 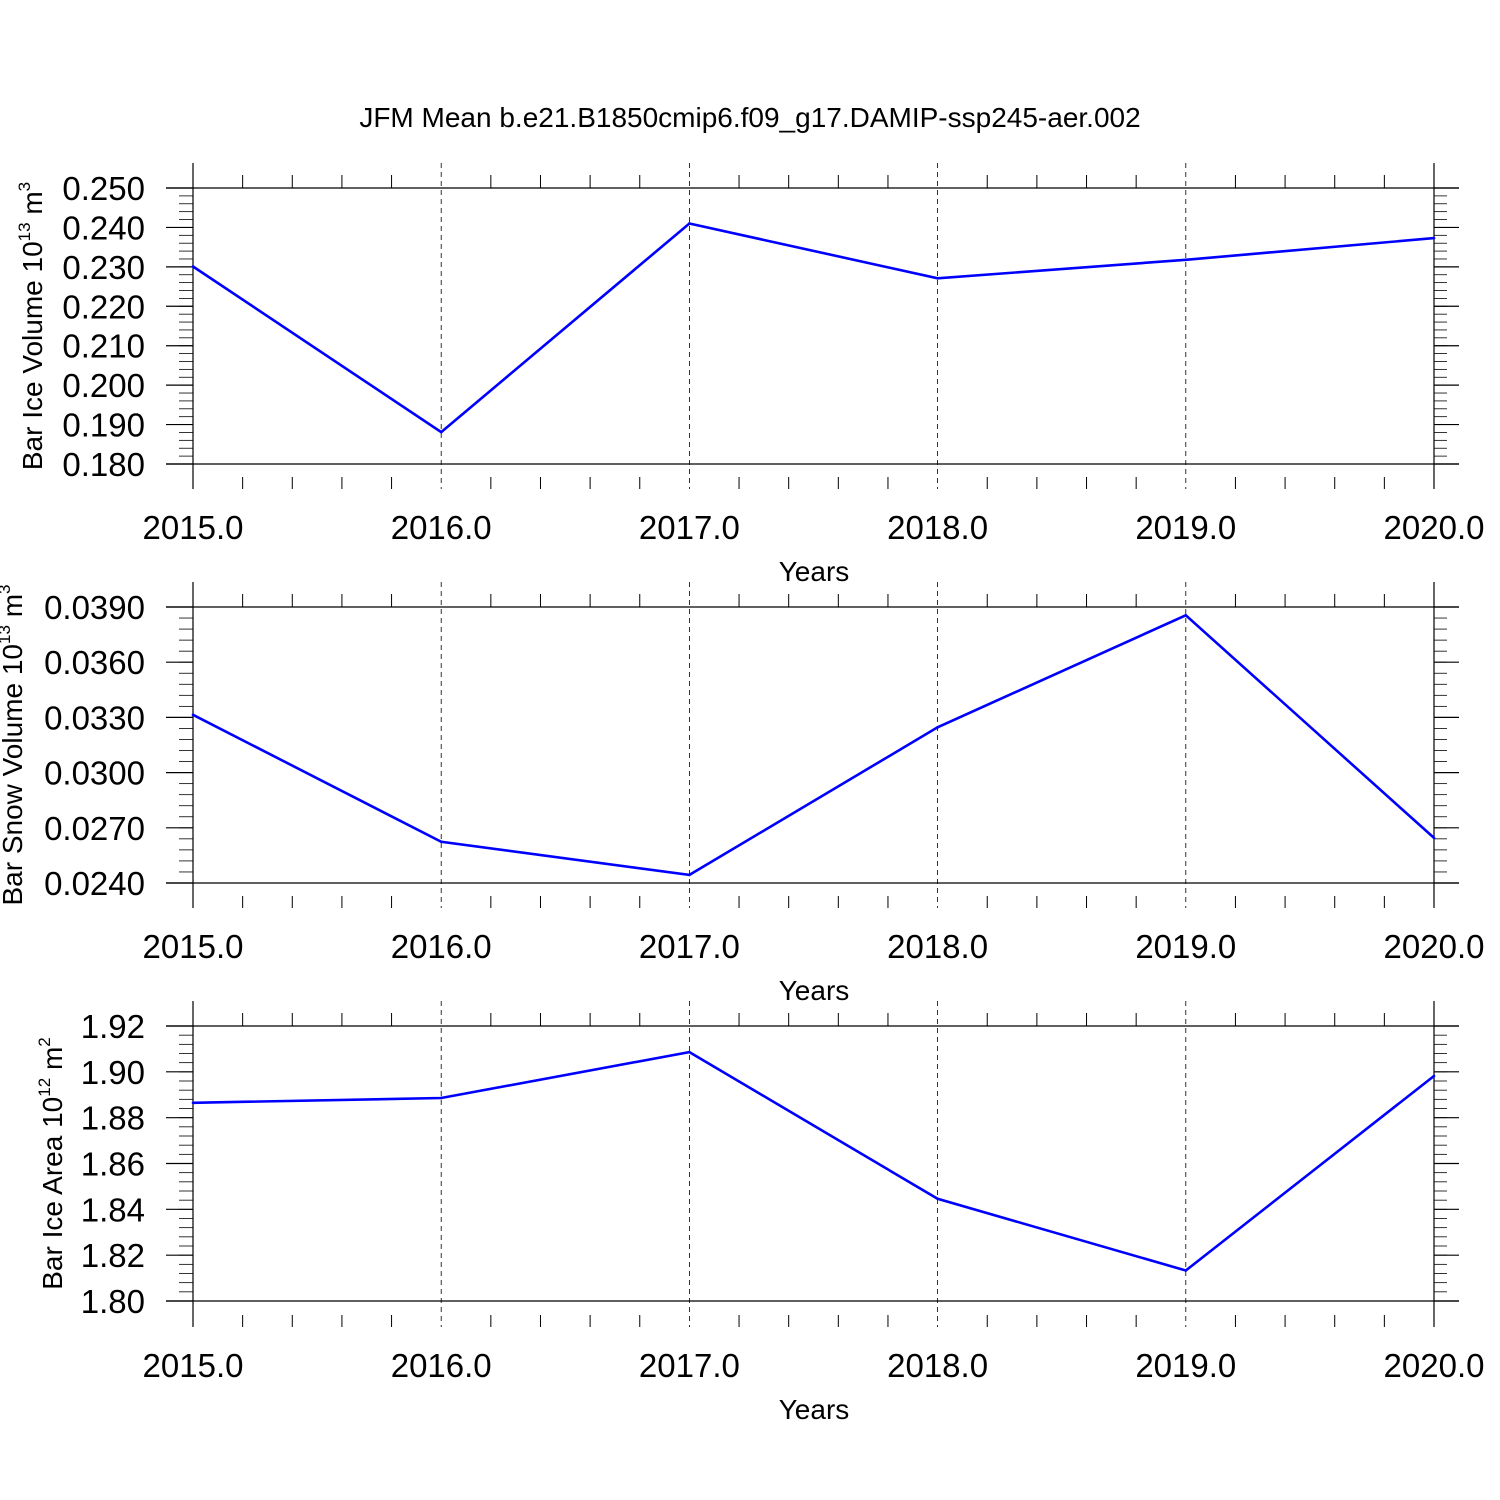 I want to click on y-tick-label: 0.0240, so click(x=94, y=883).